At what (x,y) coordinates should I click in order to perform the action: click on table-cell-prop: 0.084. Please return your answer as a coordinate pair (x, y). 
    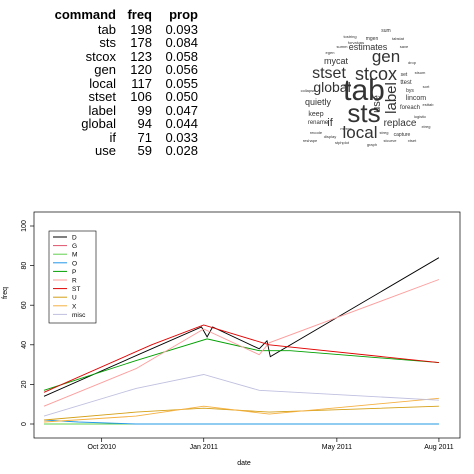
    Looking at the image, I should click on (181, 42).